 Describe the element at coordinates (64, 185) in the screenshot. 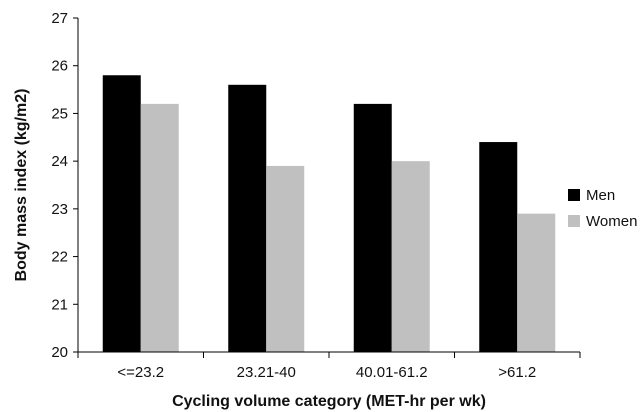

I see `y-ticks-group: 20 21 22 23 24 25 26 27` at that location.